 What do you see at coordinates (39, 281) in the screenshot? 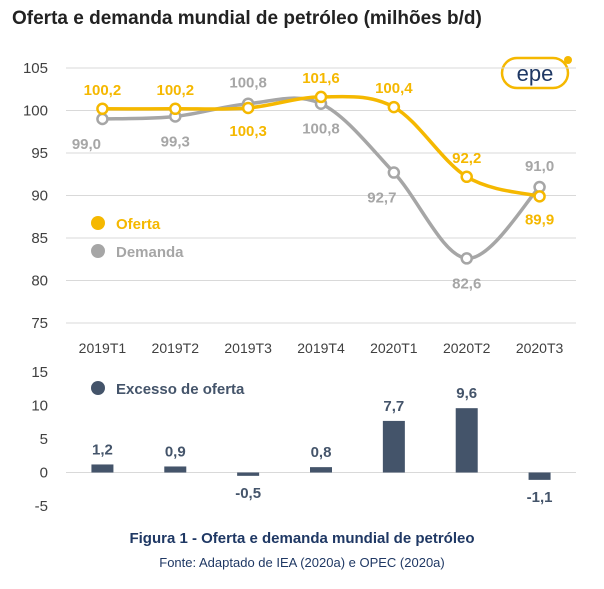
I see `y-tick-label: 80` at bounding box center [39, 281].